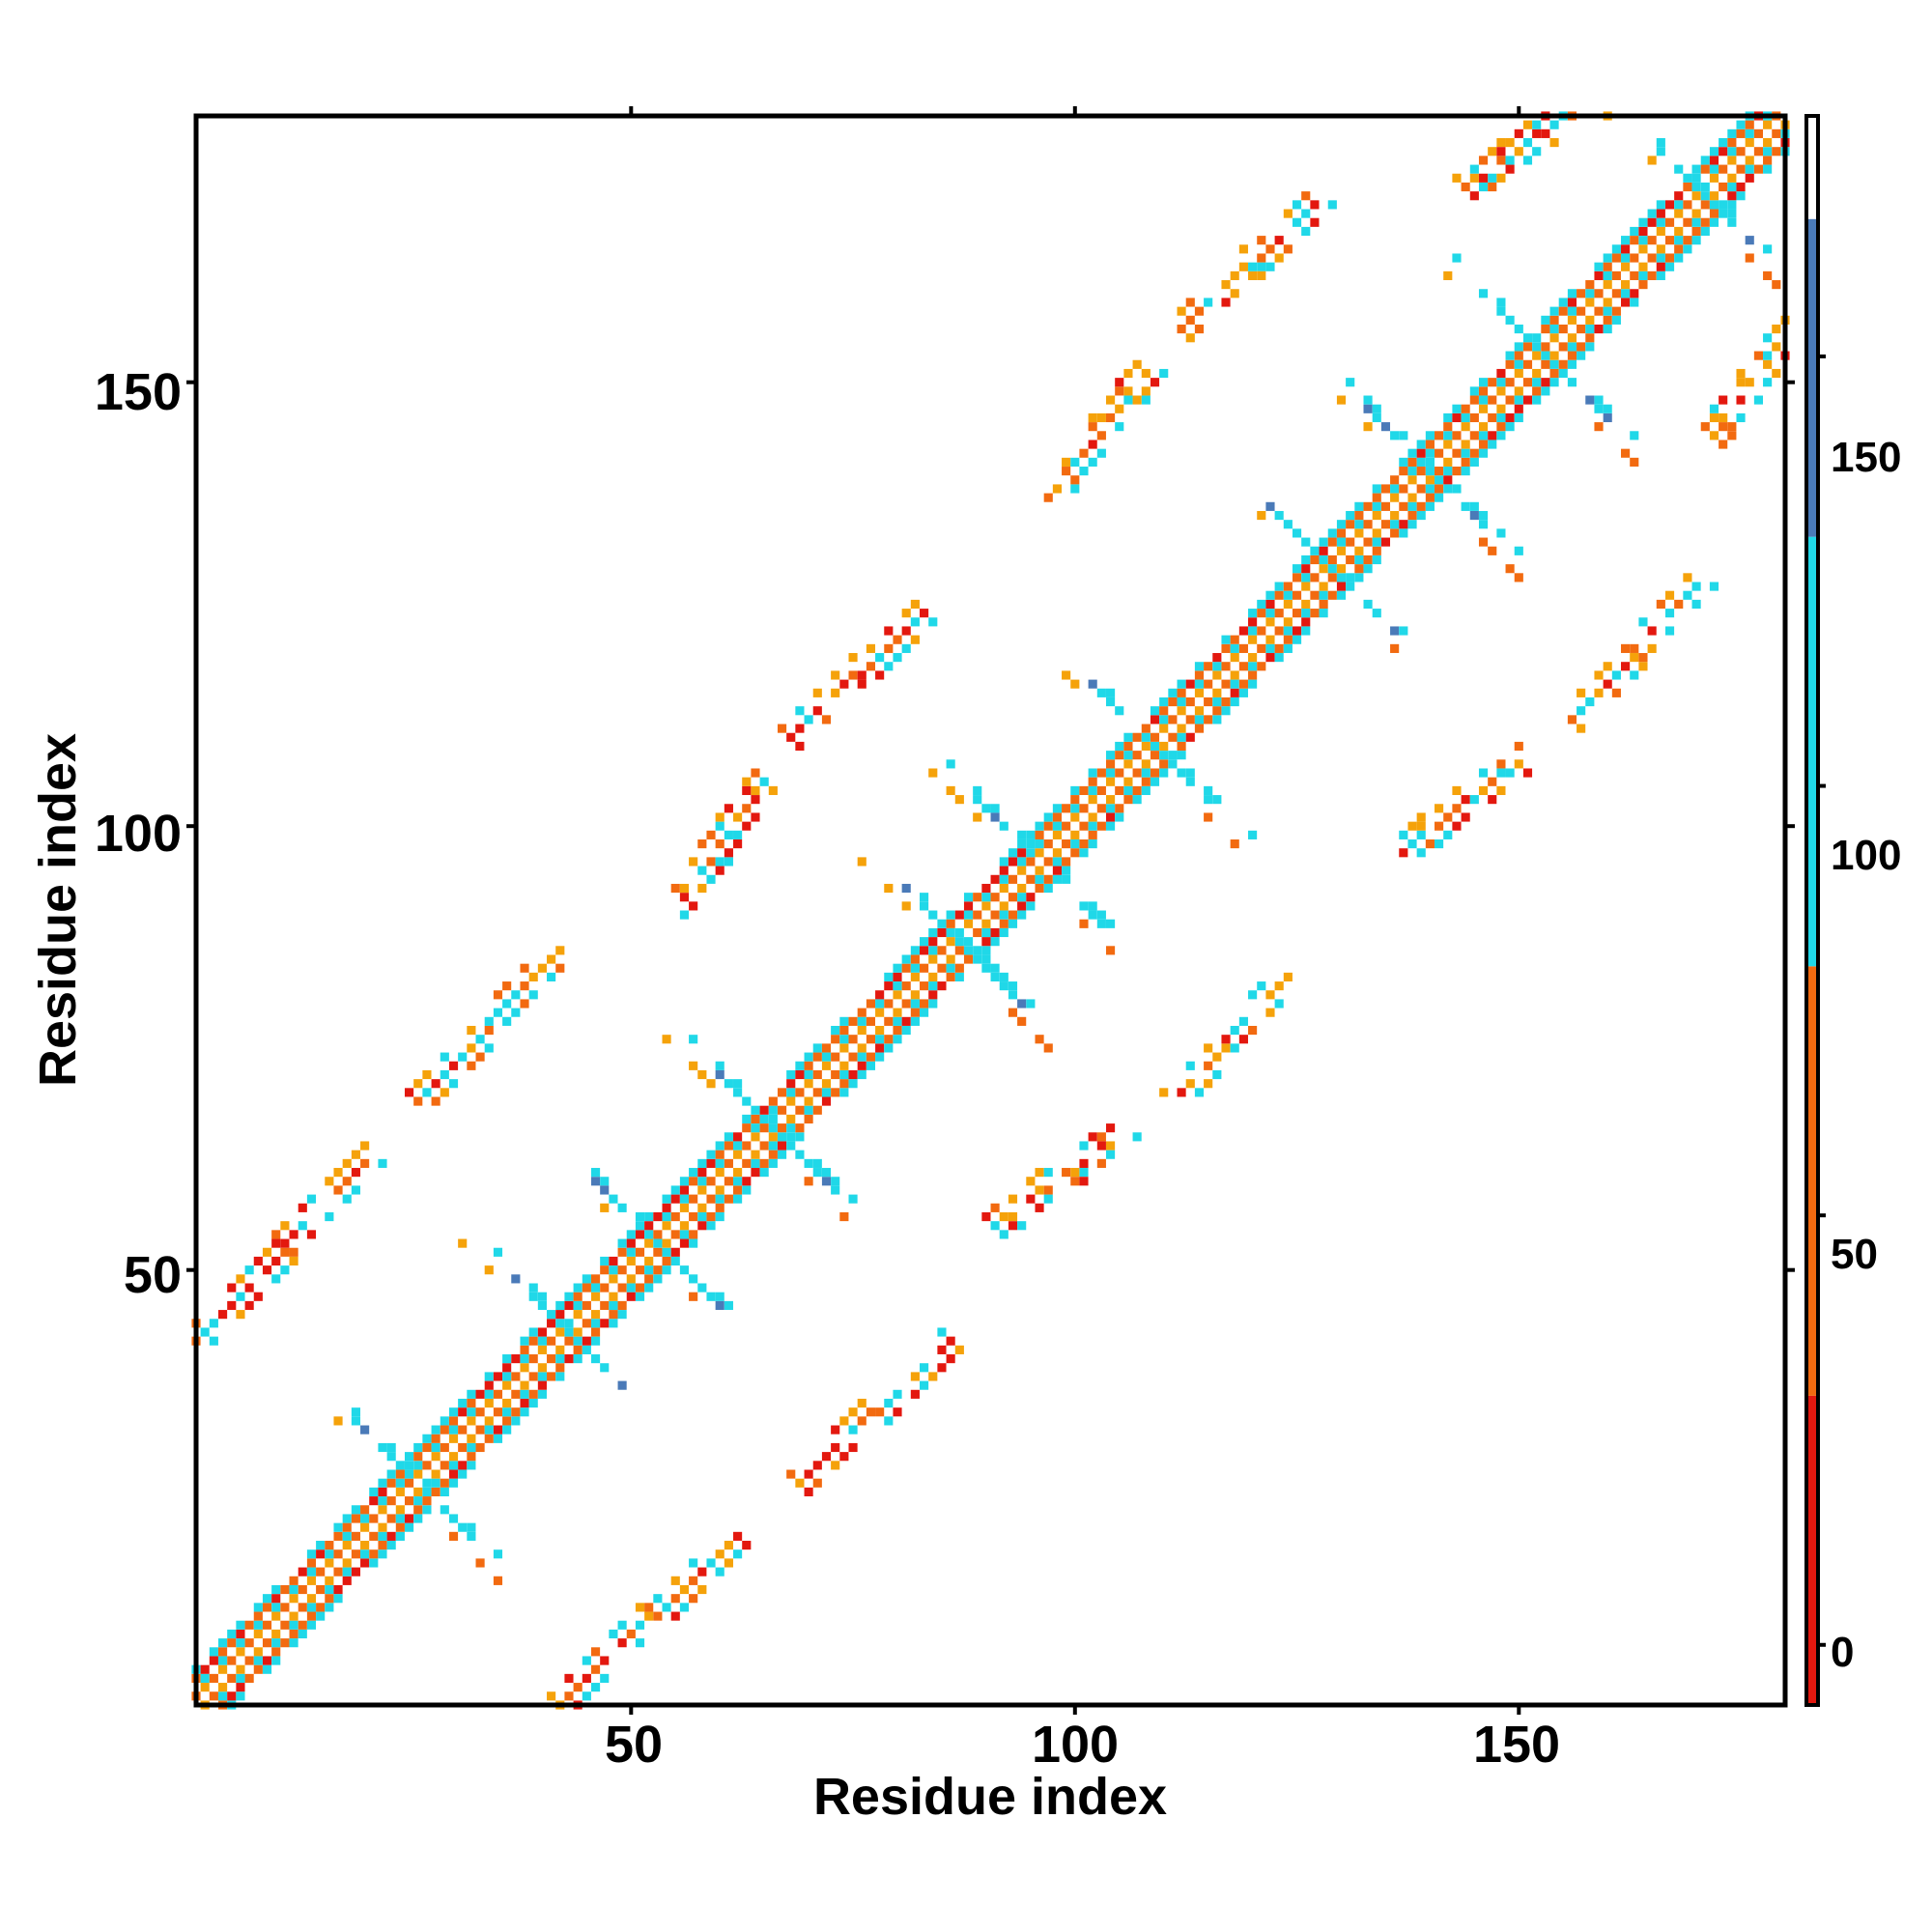 This screenshot has width=1932, height=1932. What do you see at coordinates (153, 1275) in the screenshot?
I see `y-tick-label: 50` at bounding box center [153, 1275].